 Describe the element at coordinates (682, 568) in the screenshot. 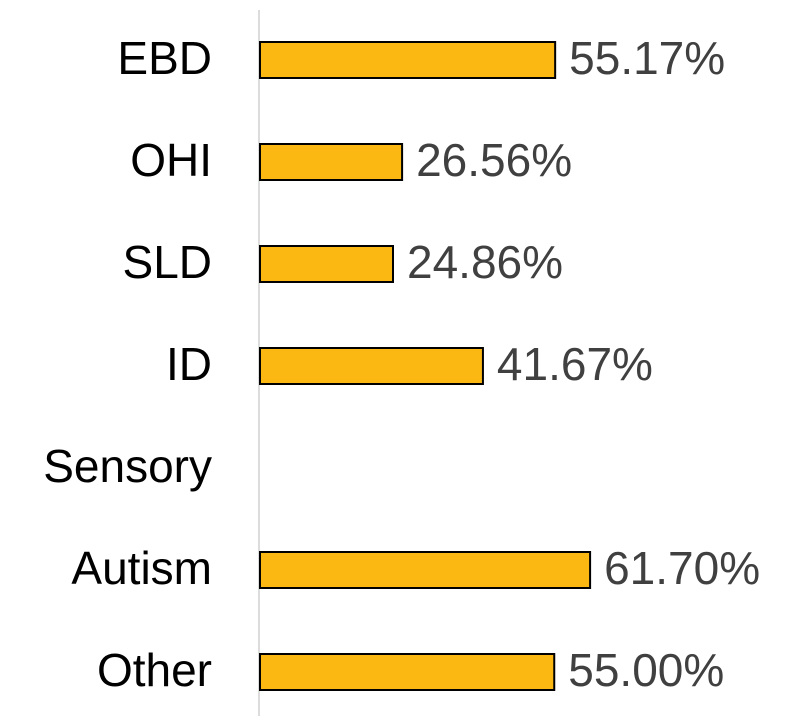

I see `value-label: 61.70%` at that location.